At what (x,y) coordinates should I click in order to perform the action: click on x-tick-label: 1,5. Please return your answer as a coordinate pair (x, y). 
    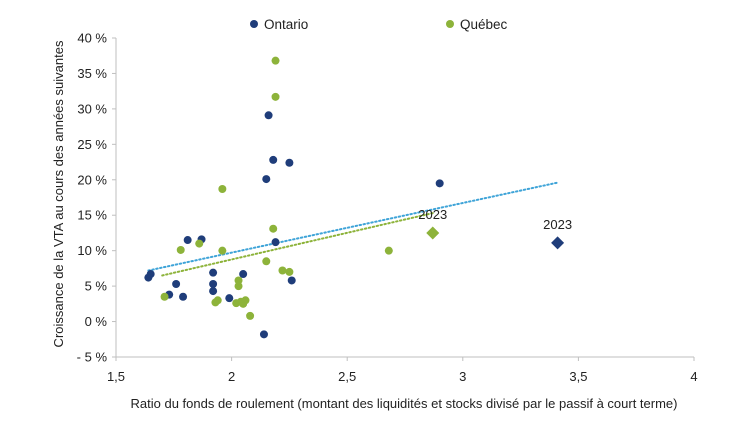
    Looking at the image, I should click on (116, 376).